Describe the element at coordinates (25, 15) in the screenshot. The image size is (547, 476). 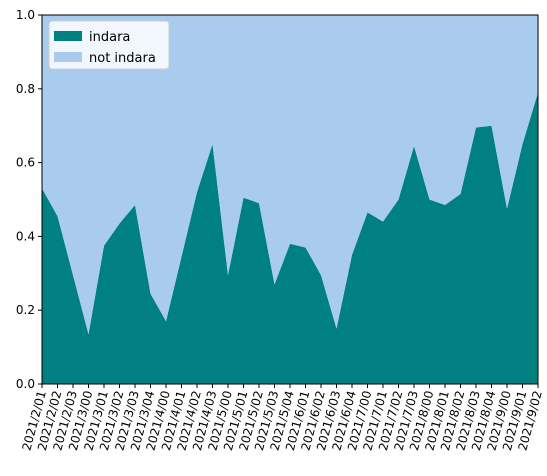
I see `y-tick-label: 1.0` at that location.